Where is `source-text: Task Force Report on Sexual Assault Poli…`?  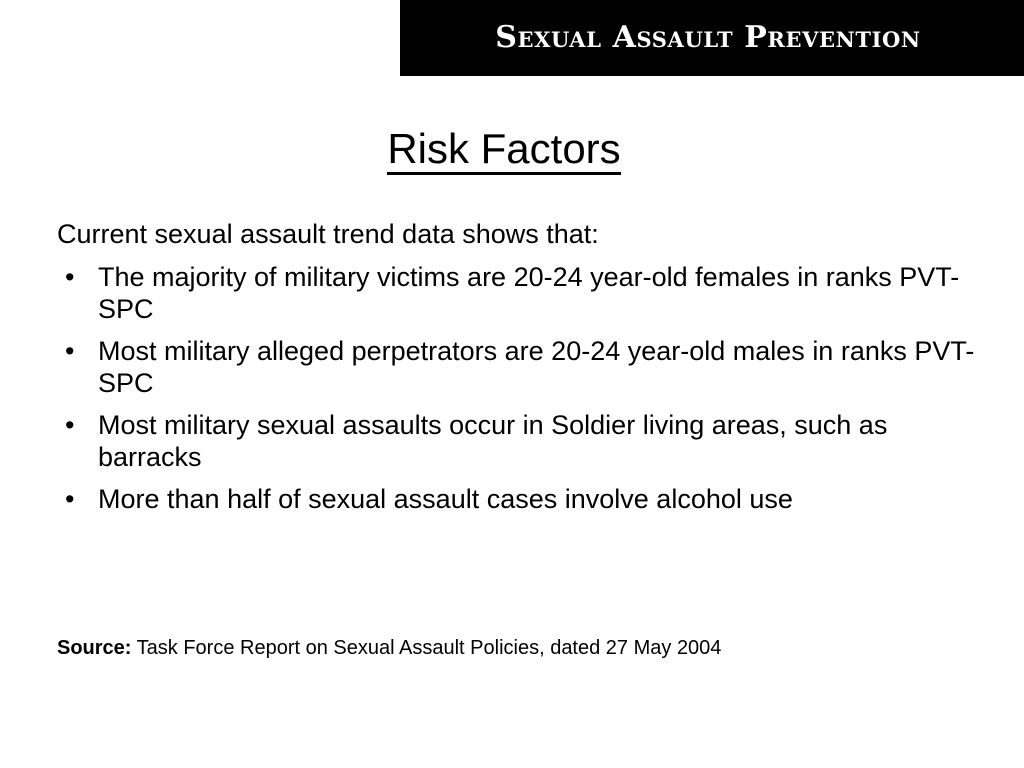 source-text: Task Force Report on Sexual Assault Poli… is located at coordinates (426, 648).